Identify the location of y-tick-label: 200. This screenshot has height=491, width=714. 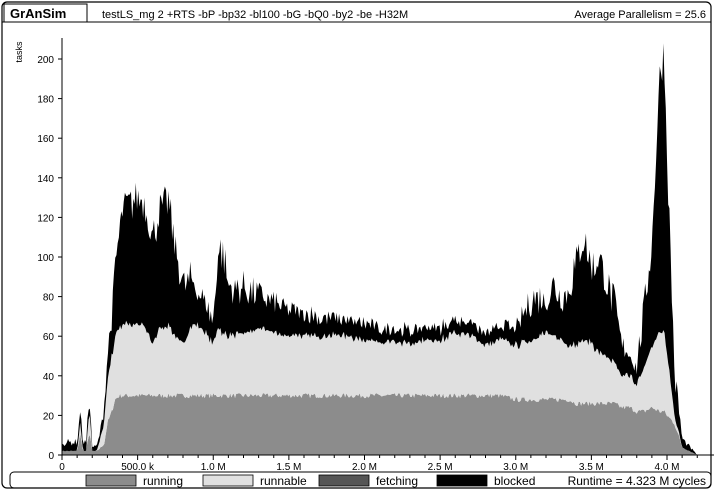
(45, 60).